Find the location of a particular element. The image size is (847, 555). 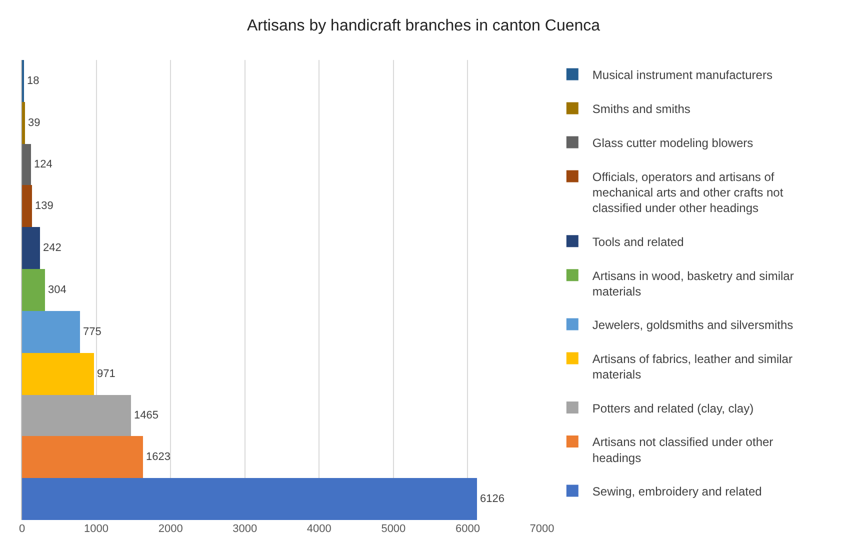

legend-label: Sewing, embroidery and related is located at coordinates (677, 491).